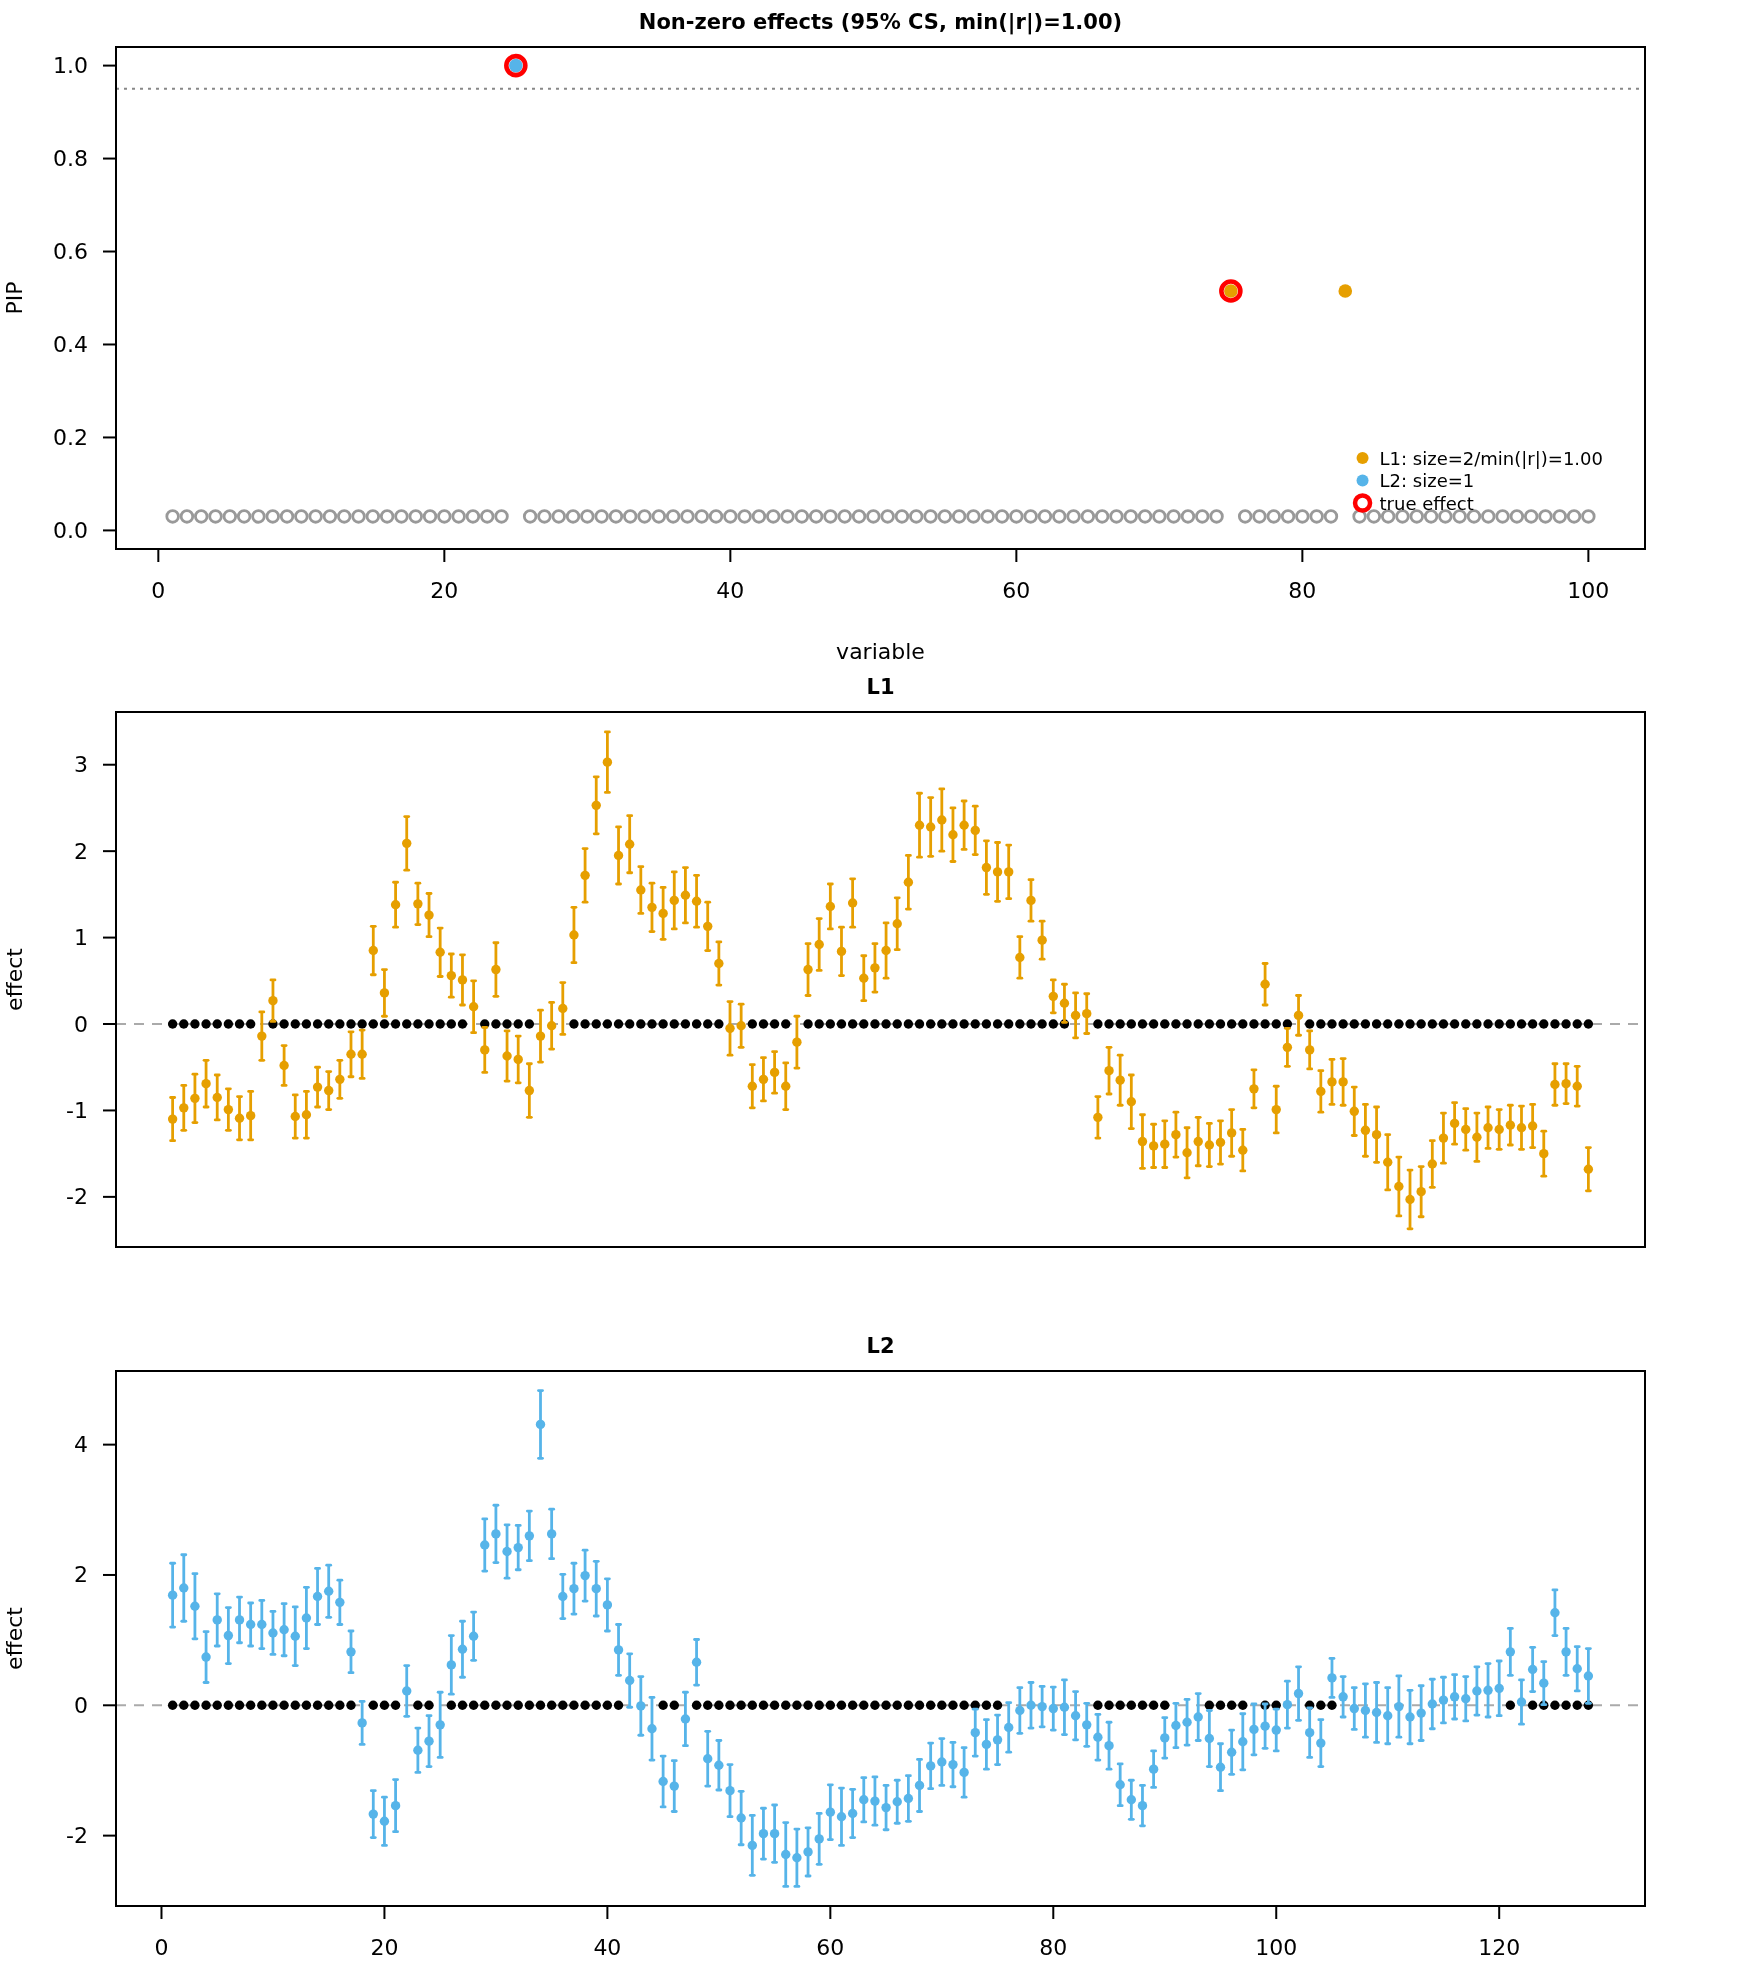 This screenshot has height=1980, width=1760. I want to click on y-tick-label: 0.8, so click(70, 159).